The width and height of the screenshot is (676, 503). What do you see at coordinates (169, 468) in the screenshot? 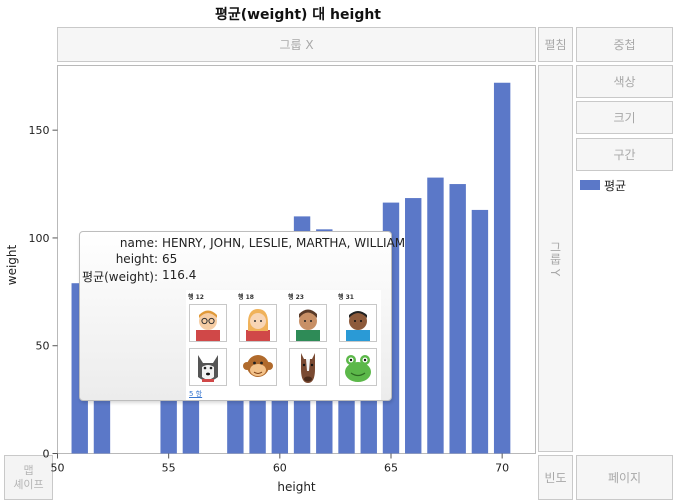
I see `x-tick-label: 55` at bounding box center [169, 468].